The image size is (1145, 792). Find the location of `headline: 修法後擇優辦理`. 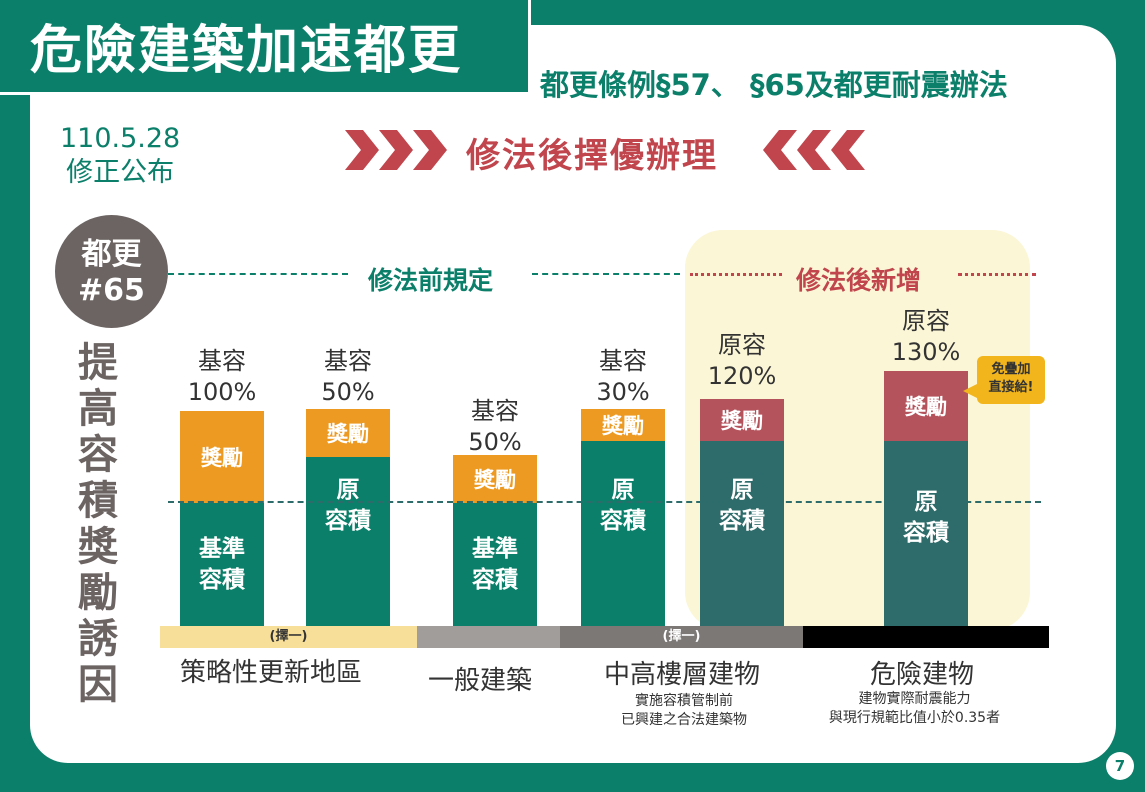

headline: 修法後擇優辦理 is located at coordinates (592, 156).